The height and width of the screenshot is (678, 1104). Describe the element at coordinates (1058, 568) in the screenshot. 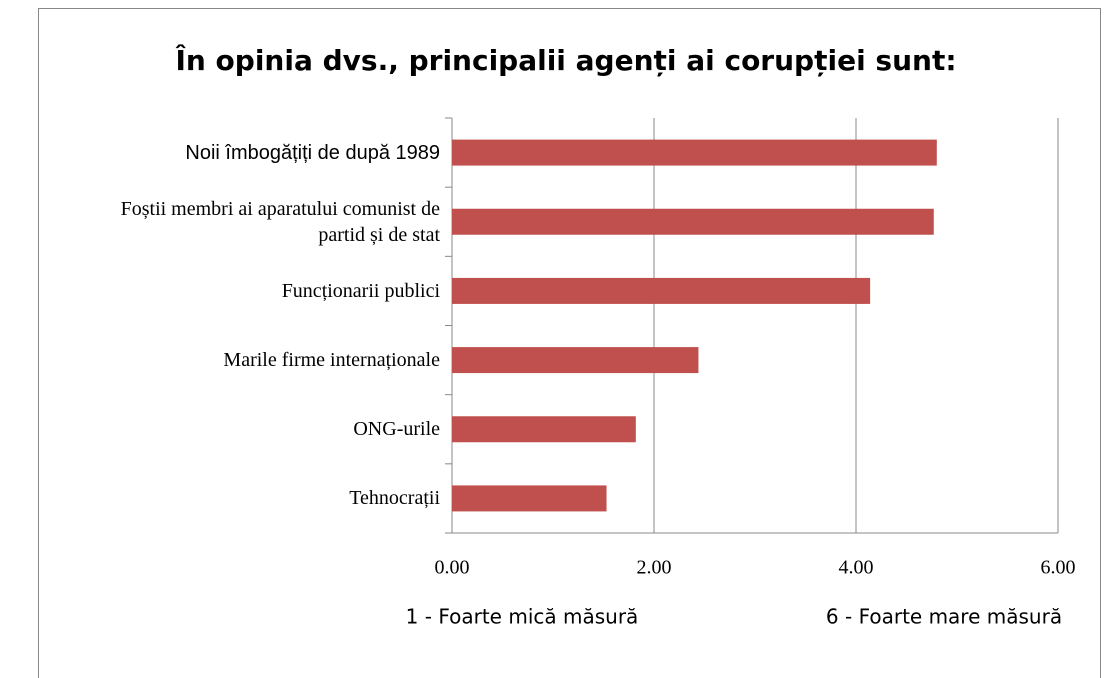

I see `x-tick-label: 6.00` at that location.